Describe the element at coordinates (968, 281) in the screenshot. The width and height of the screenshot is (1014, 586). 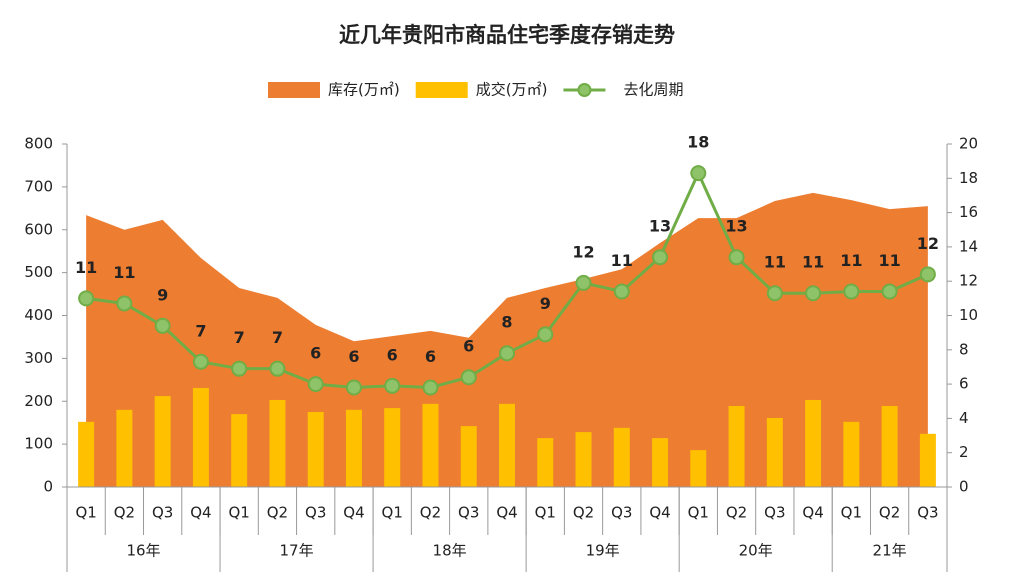
I see `y2-tick-label: 12` at that location.